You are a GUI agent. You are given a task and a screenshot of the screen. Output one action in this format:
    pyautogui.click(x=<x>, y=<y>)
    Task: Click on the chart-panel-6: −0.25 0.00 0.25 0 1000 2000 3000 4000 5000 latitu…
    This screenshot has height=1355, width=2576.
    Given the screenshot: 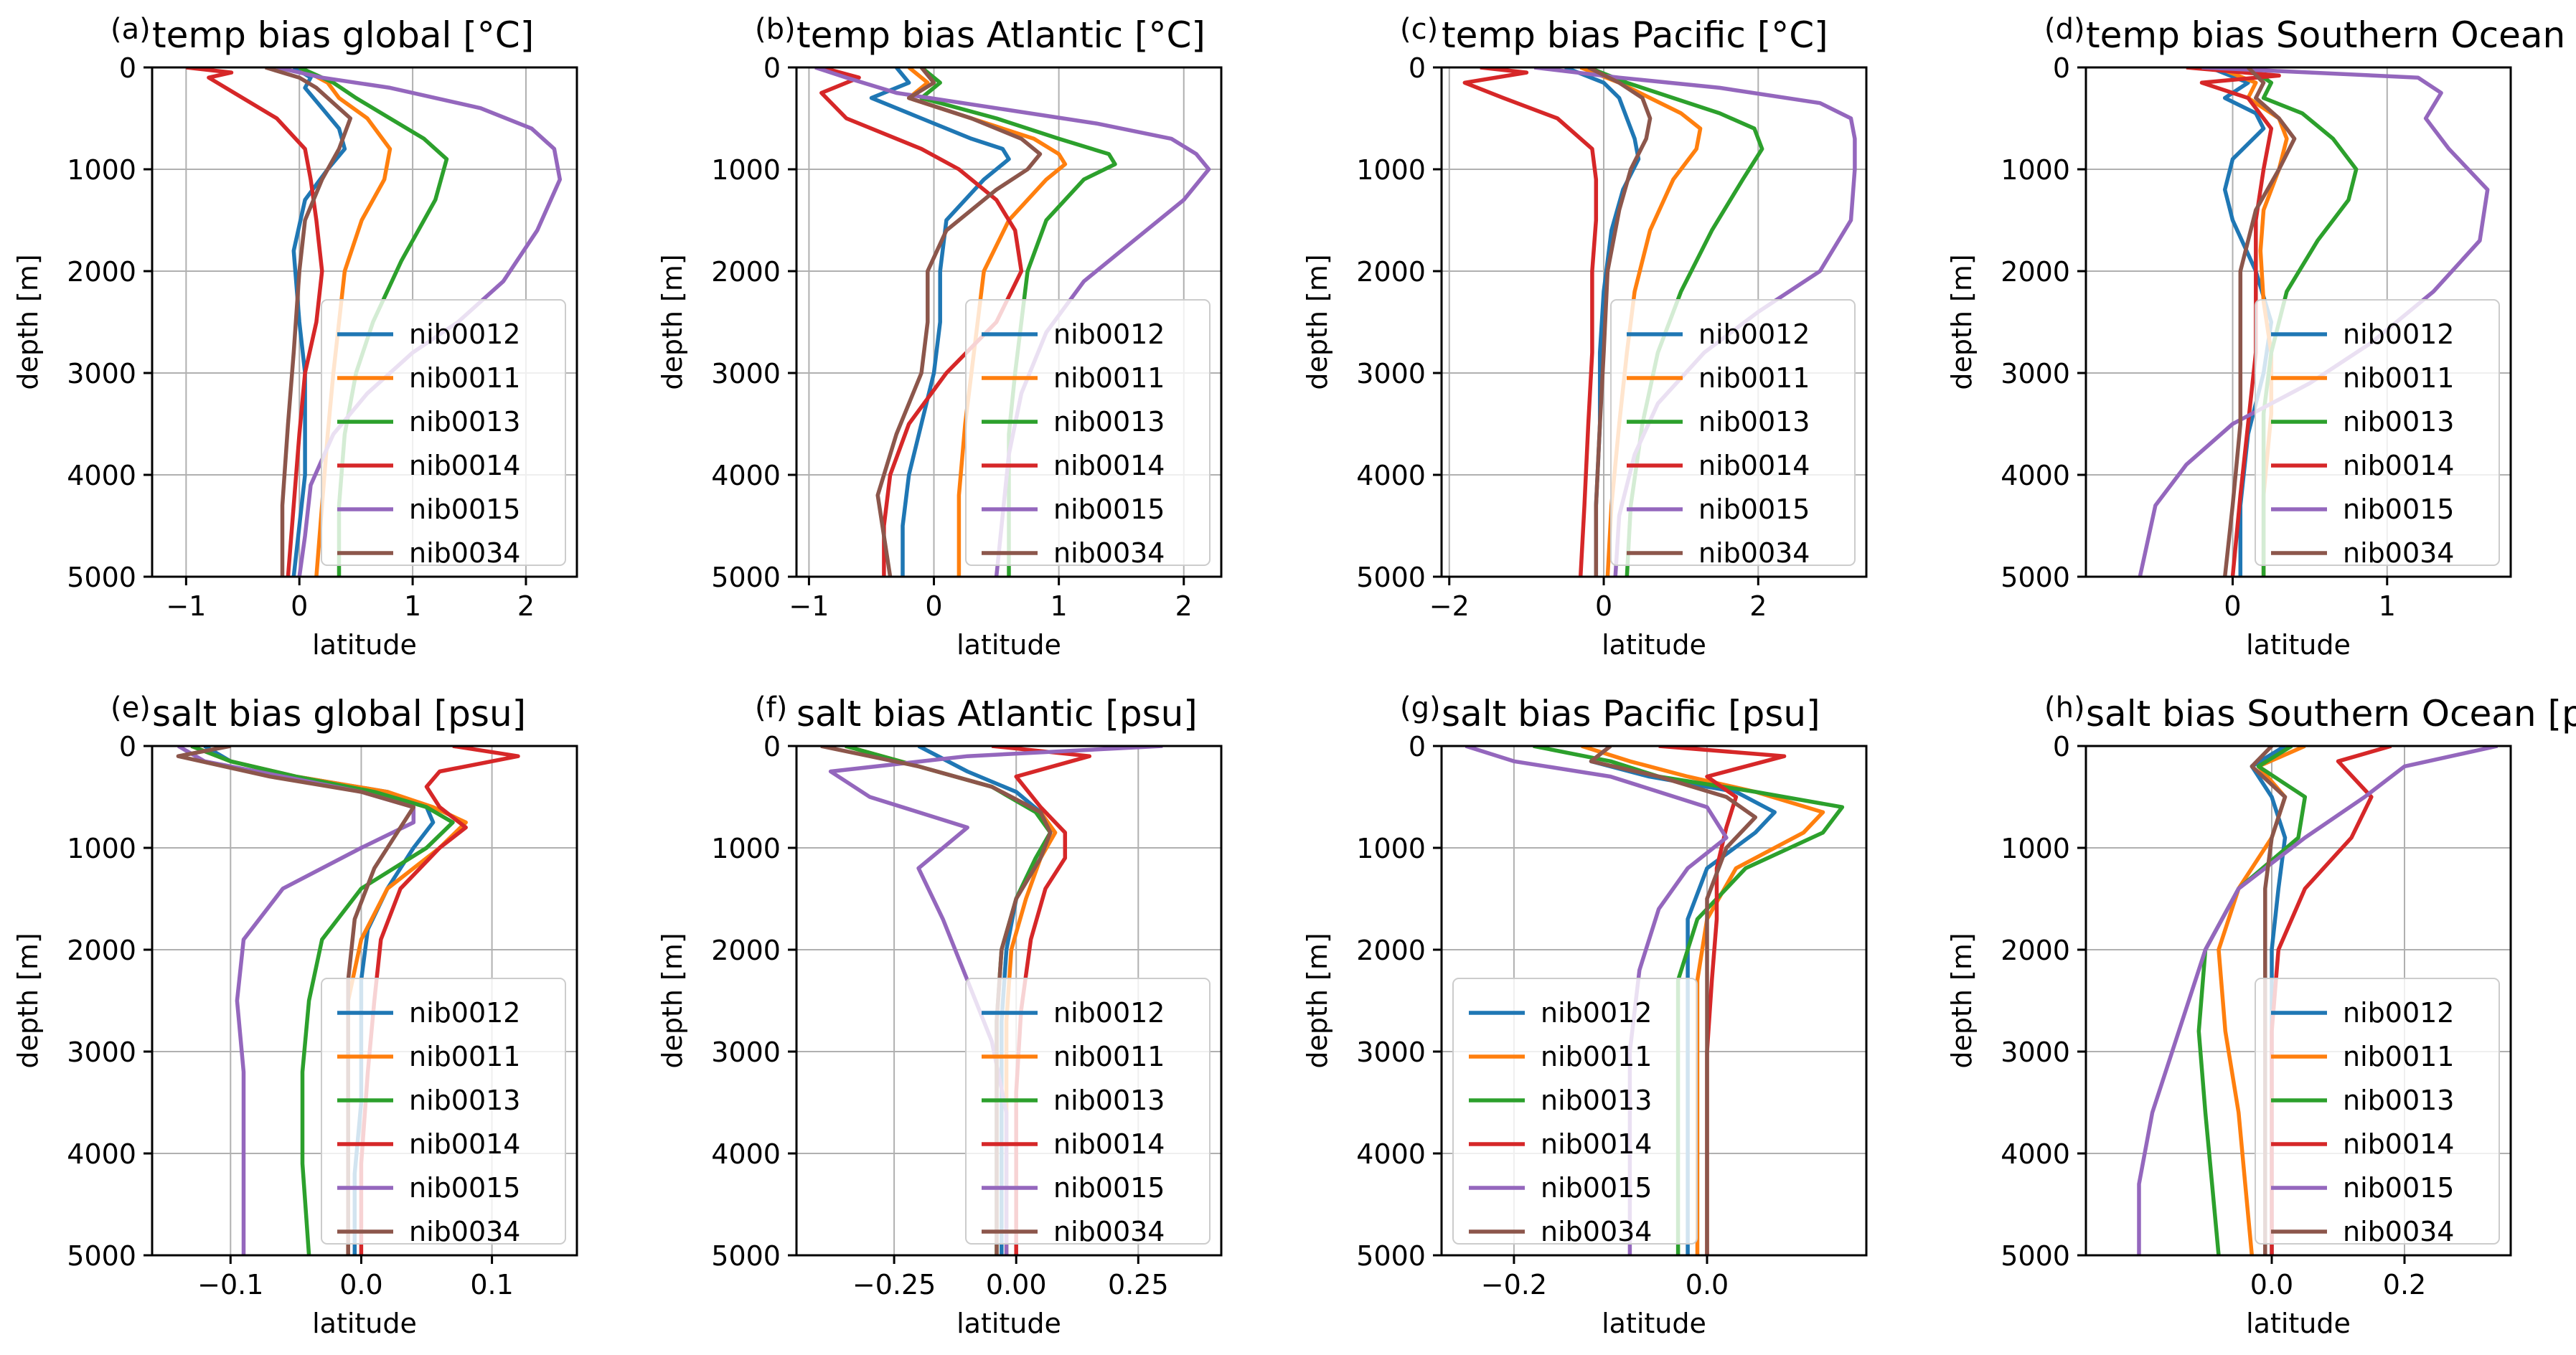 What is the action you would take?
    pyautogui.click(x=940, y=1015)
    